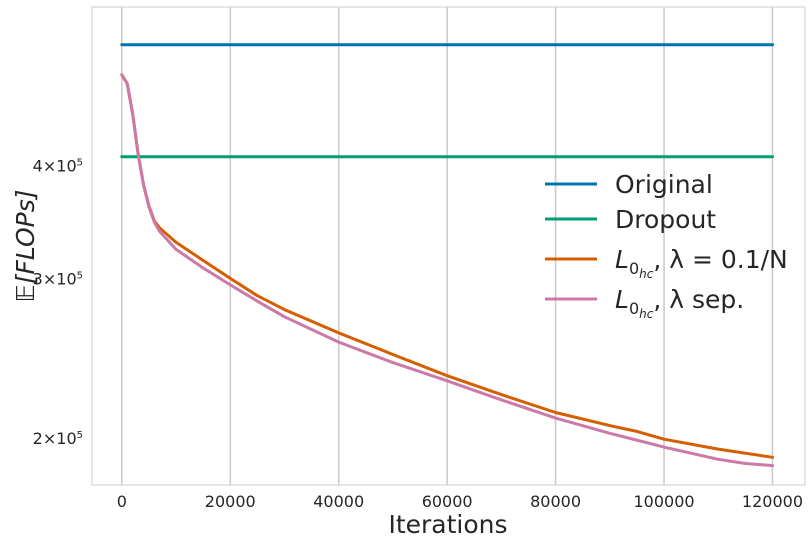  What do you see at coordinates (447, 524) in the screenshot?
I see `x-axis-label: Iterations` at bounding box center [447, 524].